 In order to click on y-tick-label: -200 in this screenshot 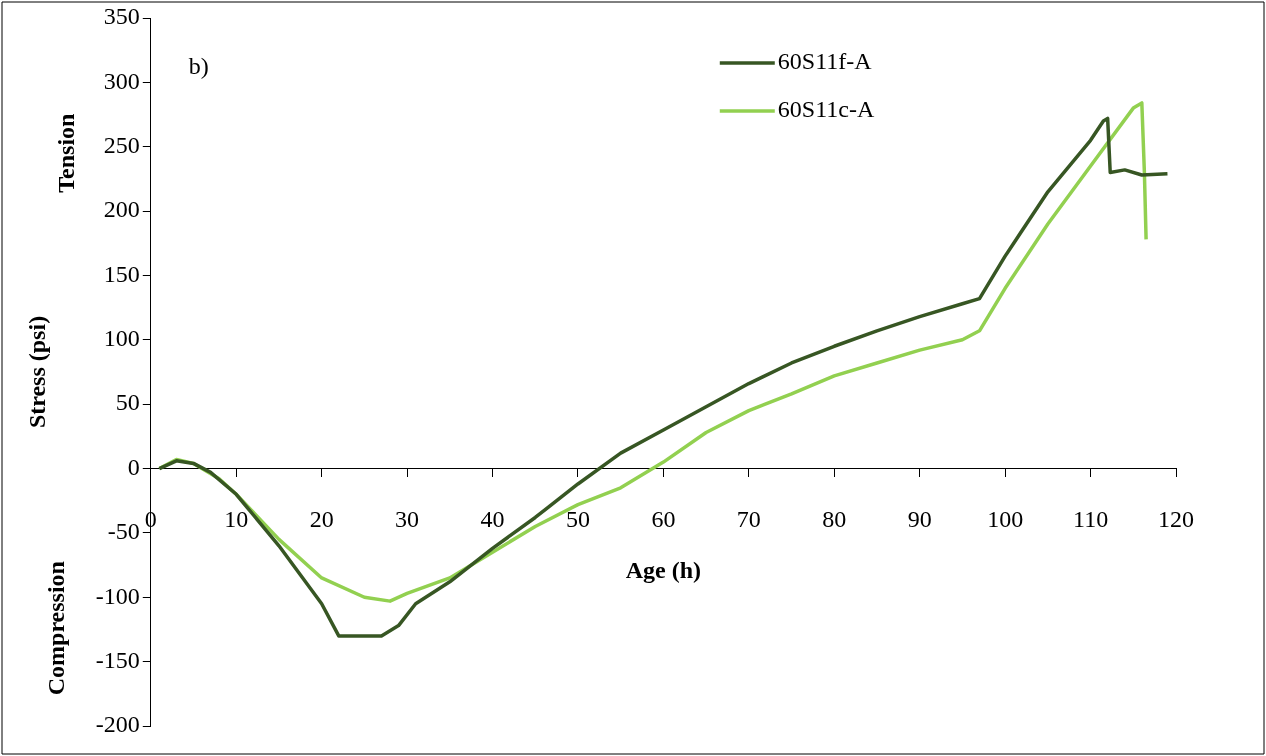, I will do `click(117, 724)`.